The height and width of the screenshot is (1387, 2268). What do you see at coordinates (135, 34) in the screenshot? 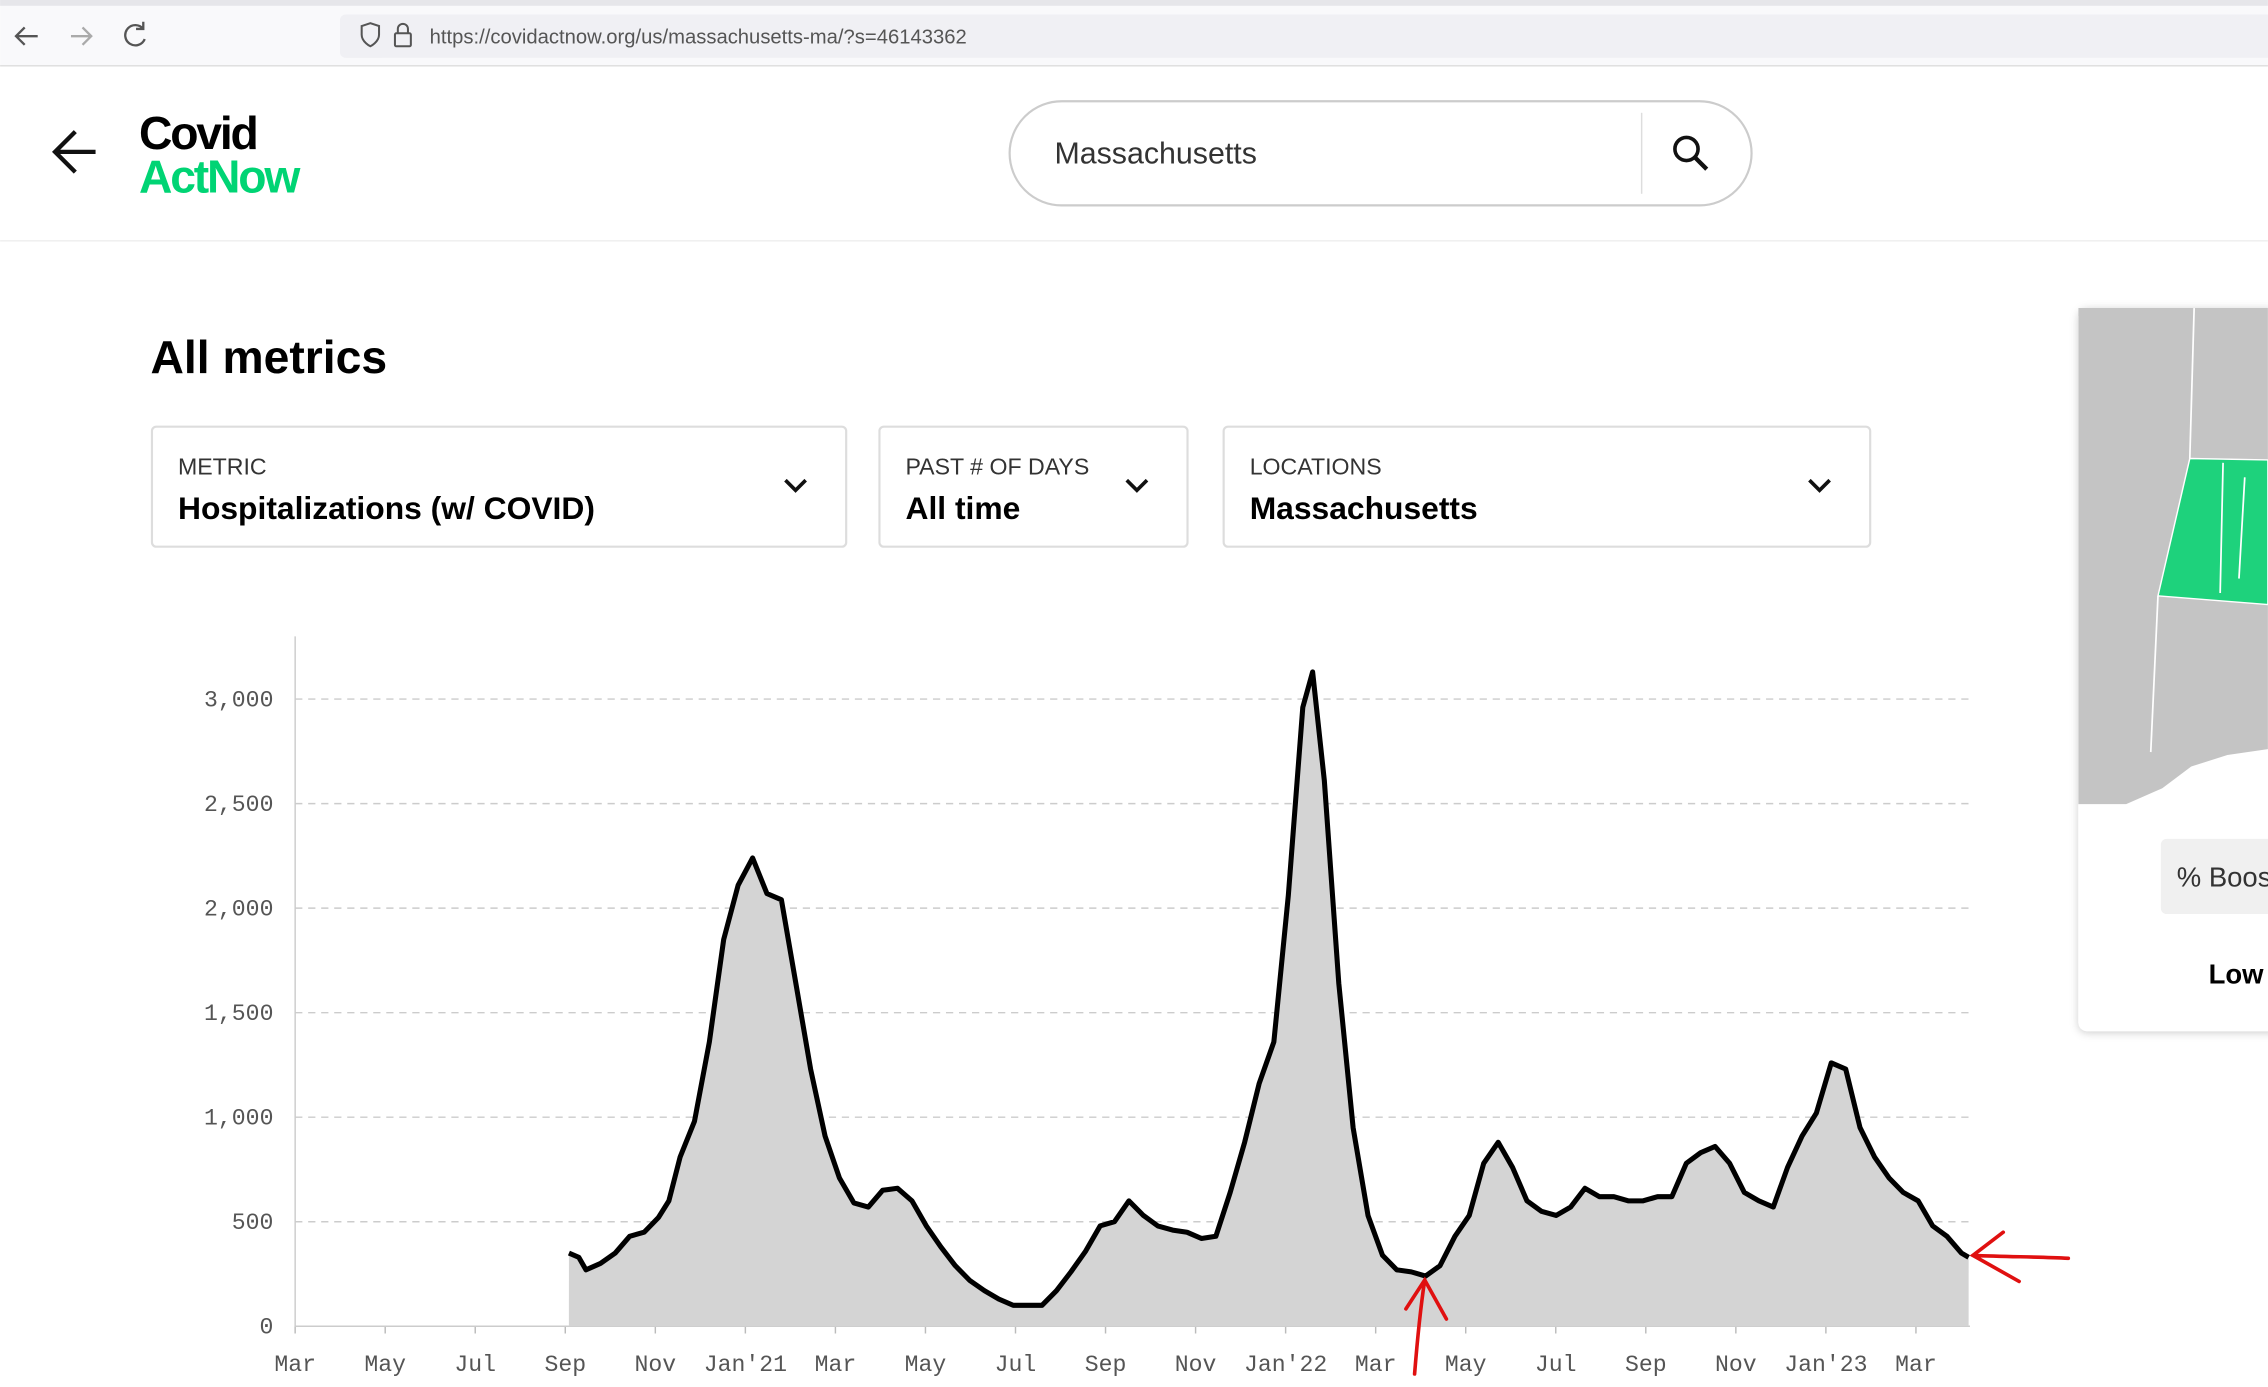
I see `reload-button` at bounding box center [135, 34].